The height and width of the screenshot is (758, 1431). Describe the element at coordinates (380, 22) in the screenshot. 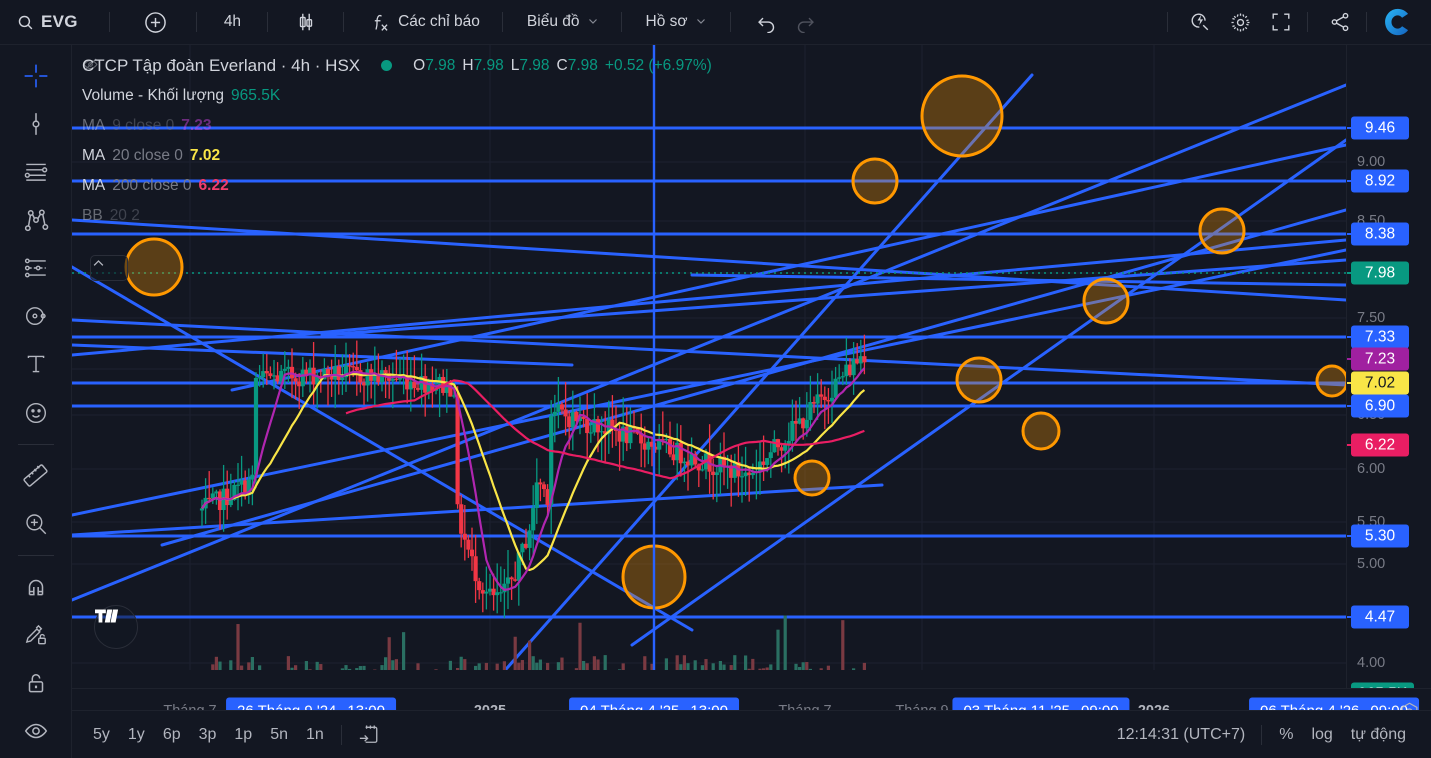

I see `function-icon` at that location.